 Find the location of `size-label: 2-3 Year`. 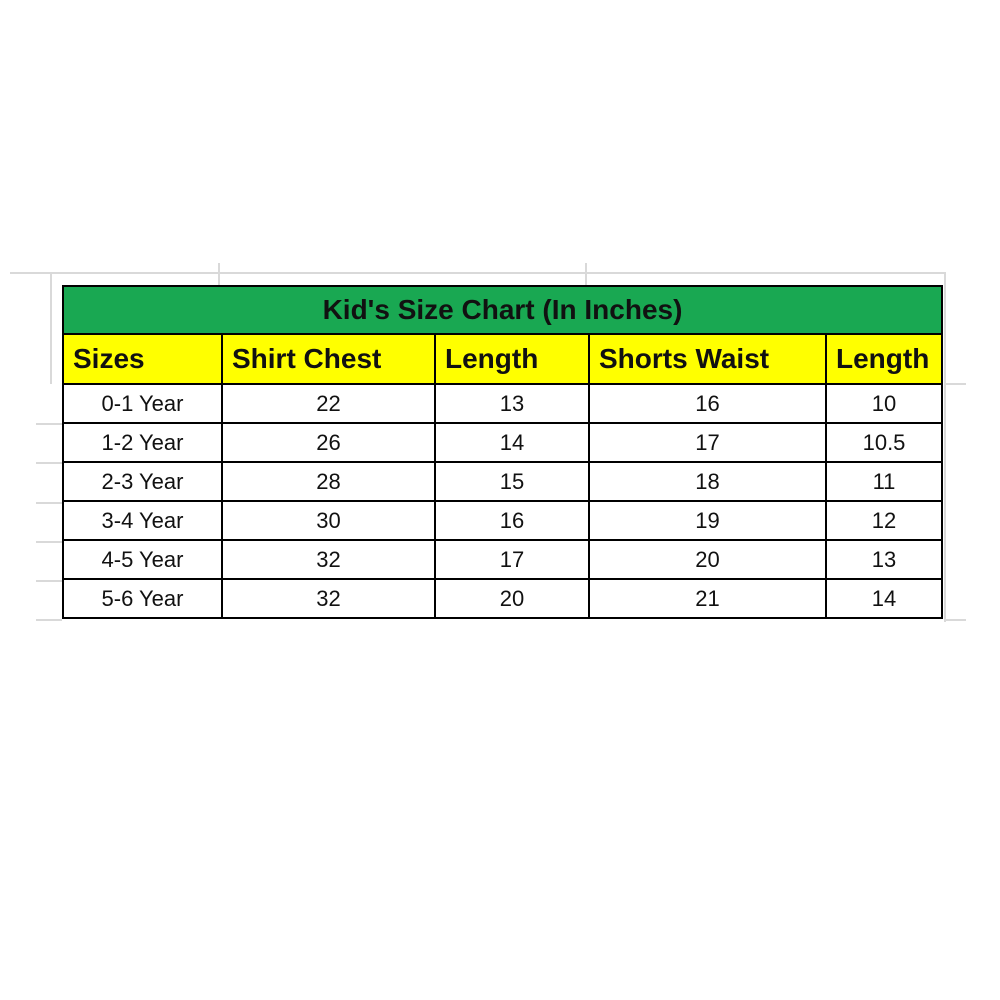

size-label: 2-3 Year is located at coordinates (142, 481).